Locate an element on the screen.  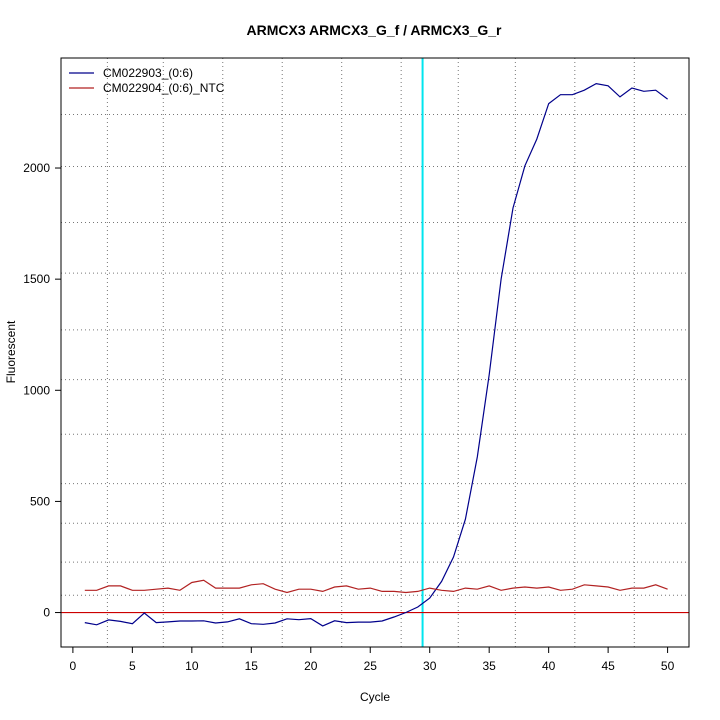
x-tick-label: 5 is located at coordinates (132, 666).